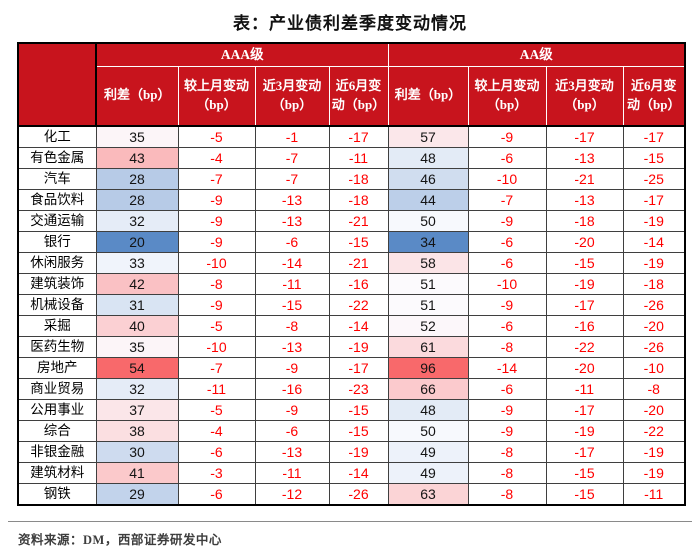  What do you see at coordinates (654, 96) in the screenshot?
I see `subheader-aa-6m: 近6月变动（bp）` at bounding box center [654, 96].